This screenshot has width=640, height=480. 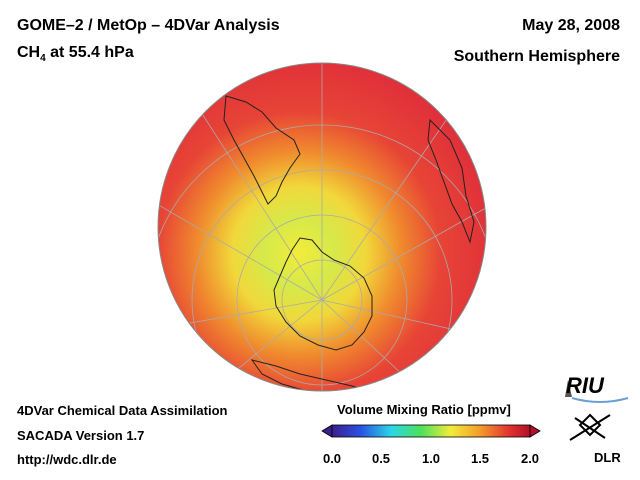 I want to click on colorbar-tick-1: 0.5, so click(x=381, y=458).